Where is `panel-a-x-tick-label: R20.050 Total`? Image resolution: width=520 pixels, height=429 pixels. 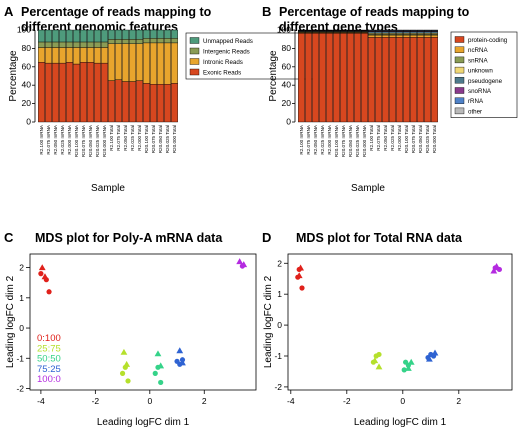 panel-a-x-tick-label: R20.050 Total is located at coordinates (160, 139).